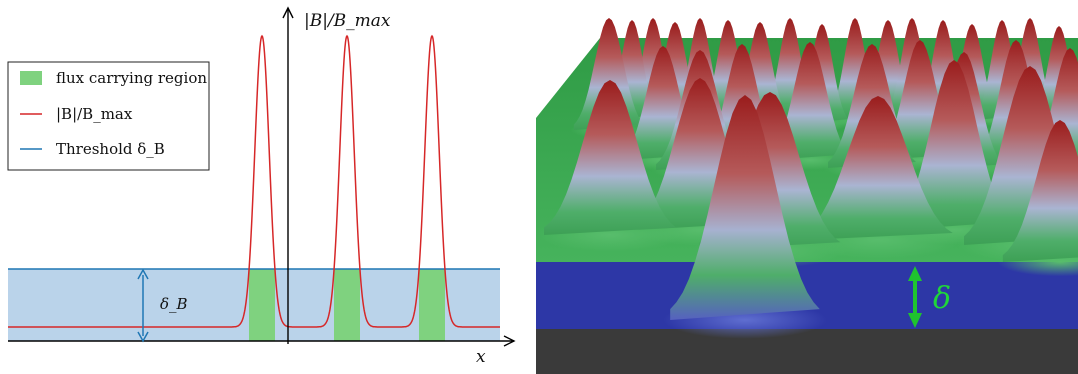 Image resolution: width=1078 pixels, height=374 pixels. I want to click on delta-arrow-3d, so click(915, 297).